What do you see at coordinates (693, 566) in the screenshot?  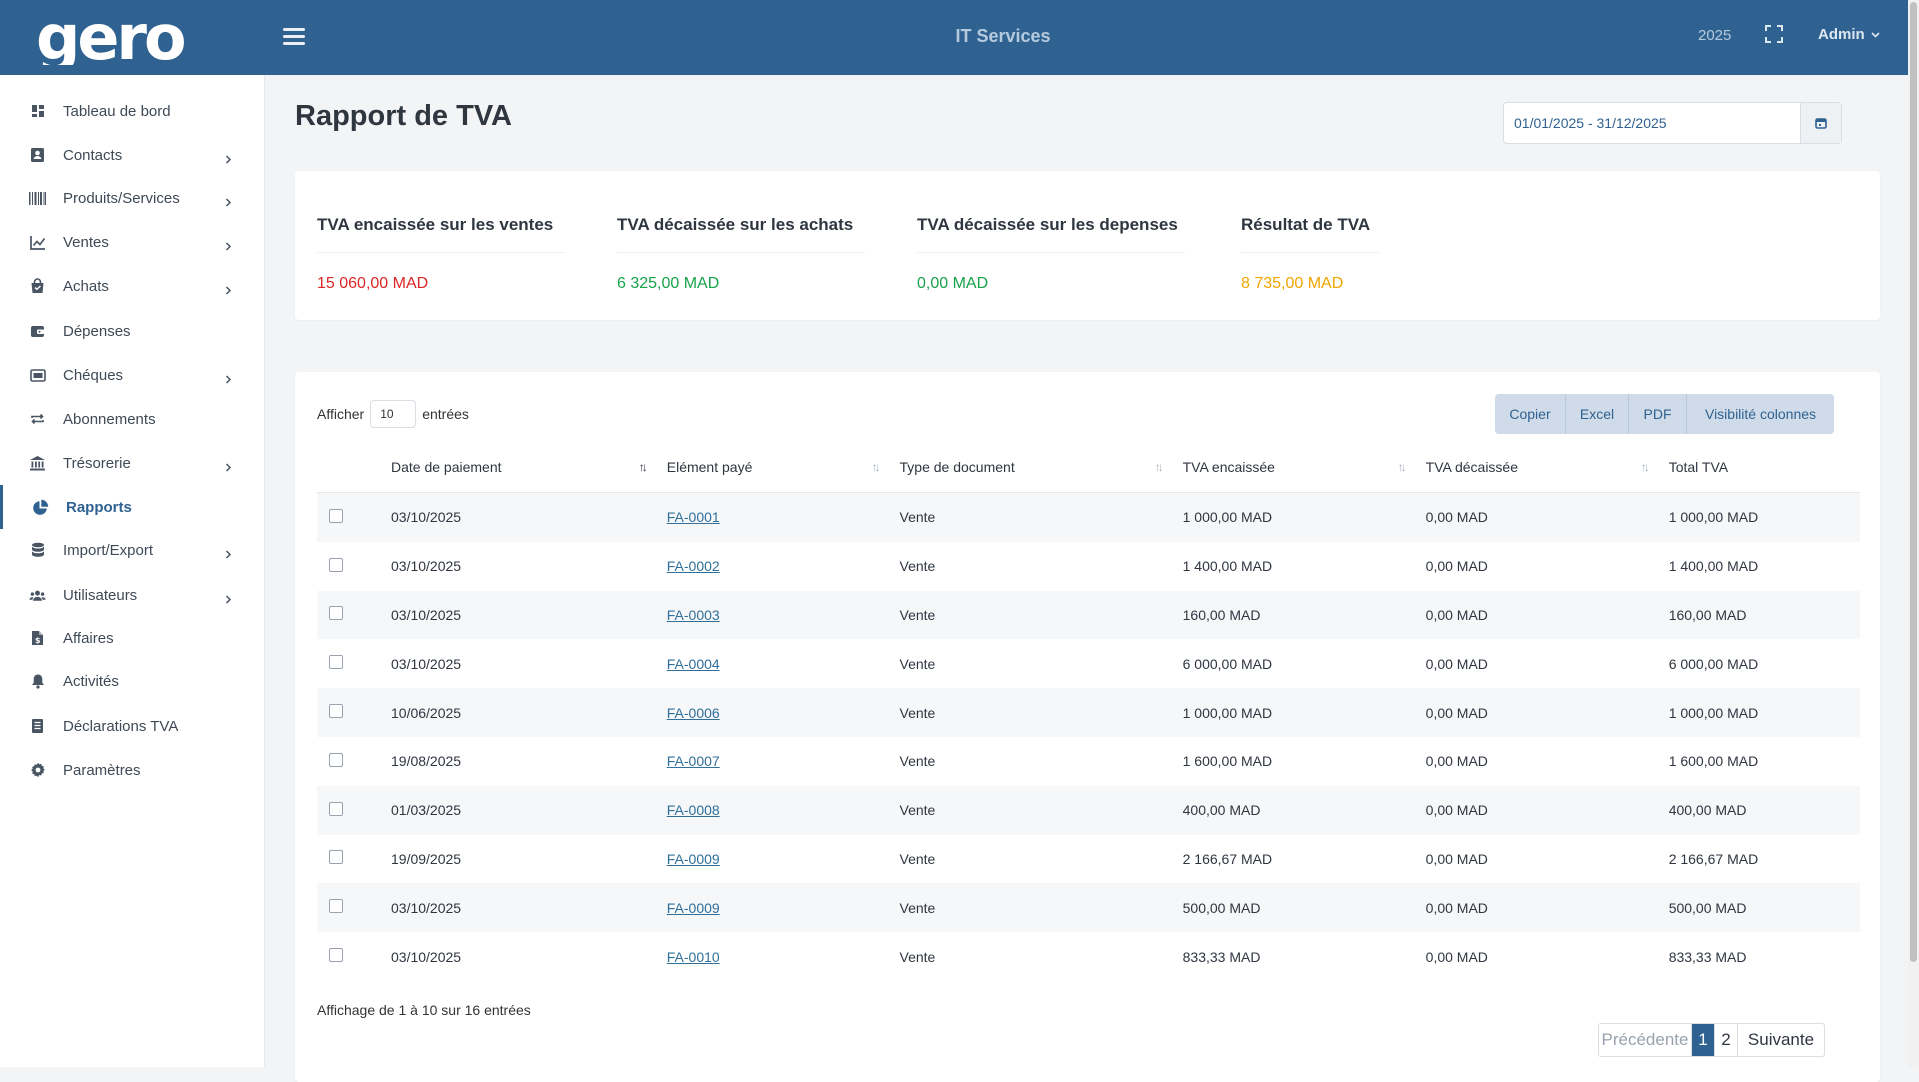 I see `document-link: FA-0002` at bounding box center [693, 566].